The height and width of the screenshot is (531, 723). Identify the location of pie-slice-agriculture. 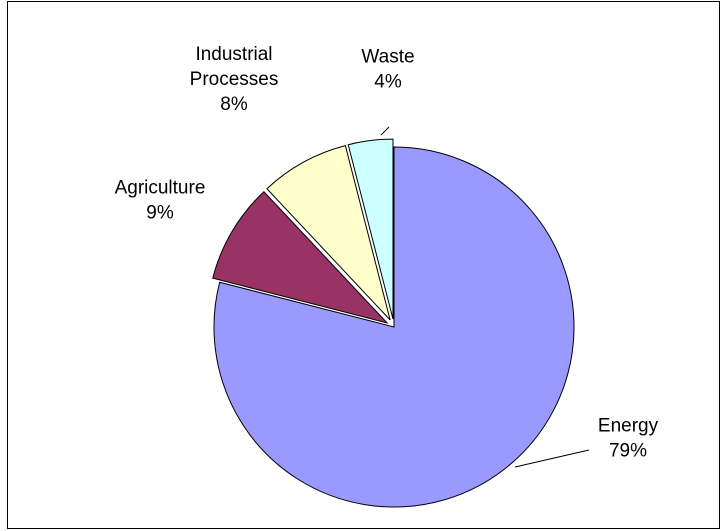
(300, 257).